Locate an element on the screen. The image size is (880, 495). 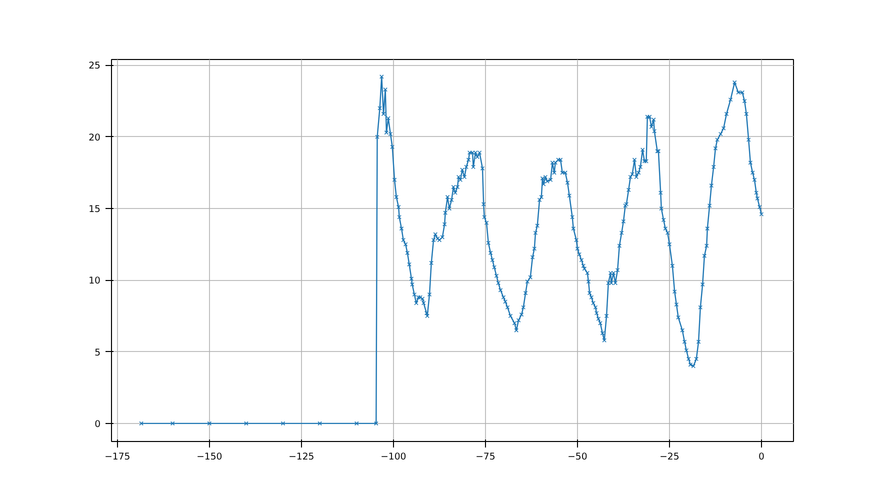
x-tick-label: −100 is located at coordinates (393, 457).